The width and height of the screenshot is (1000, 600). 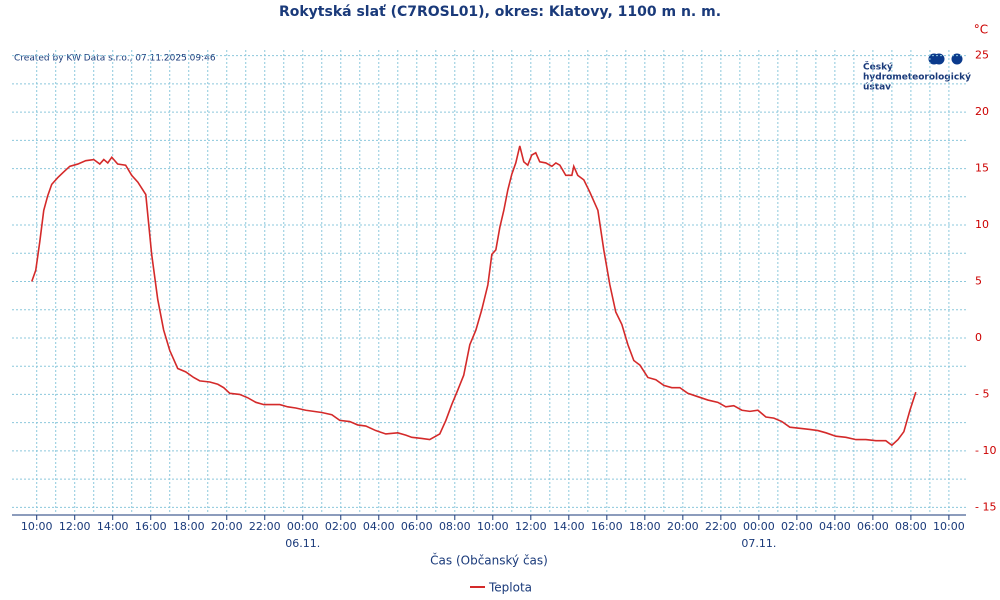 I want to click on logo-text: Český, so click(x=878, y=67).